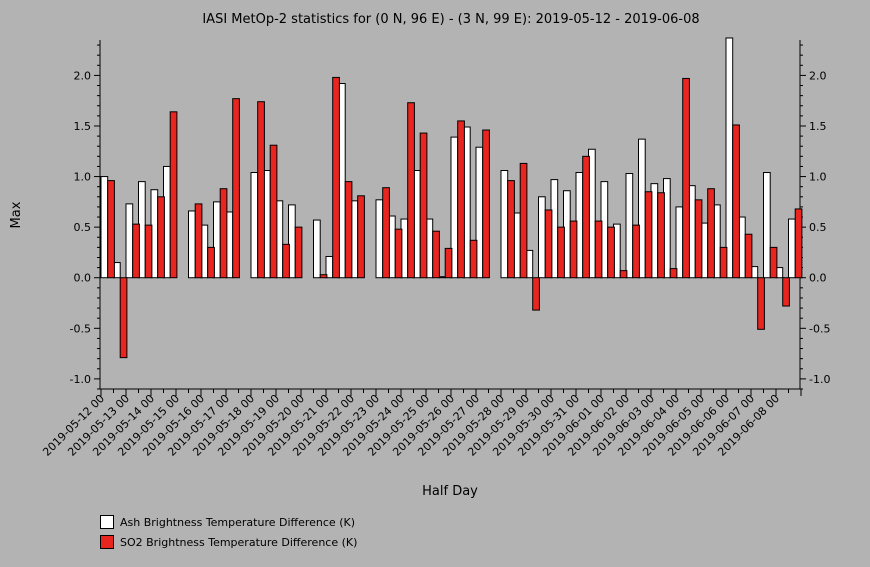  What do you see at coordinates (450, 491) in the screenshot?
I see `x-axis-label: Half Day` at bounding box center [450, 491].